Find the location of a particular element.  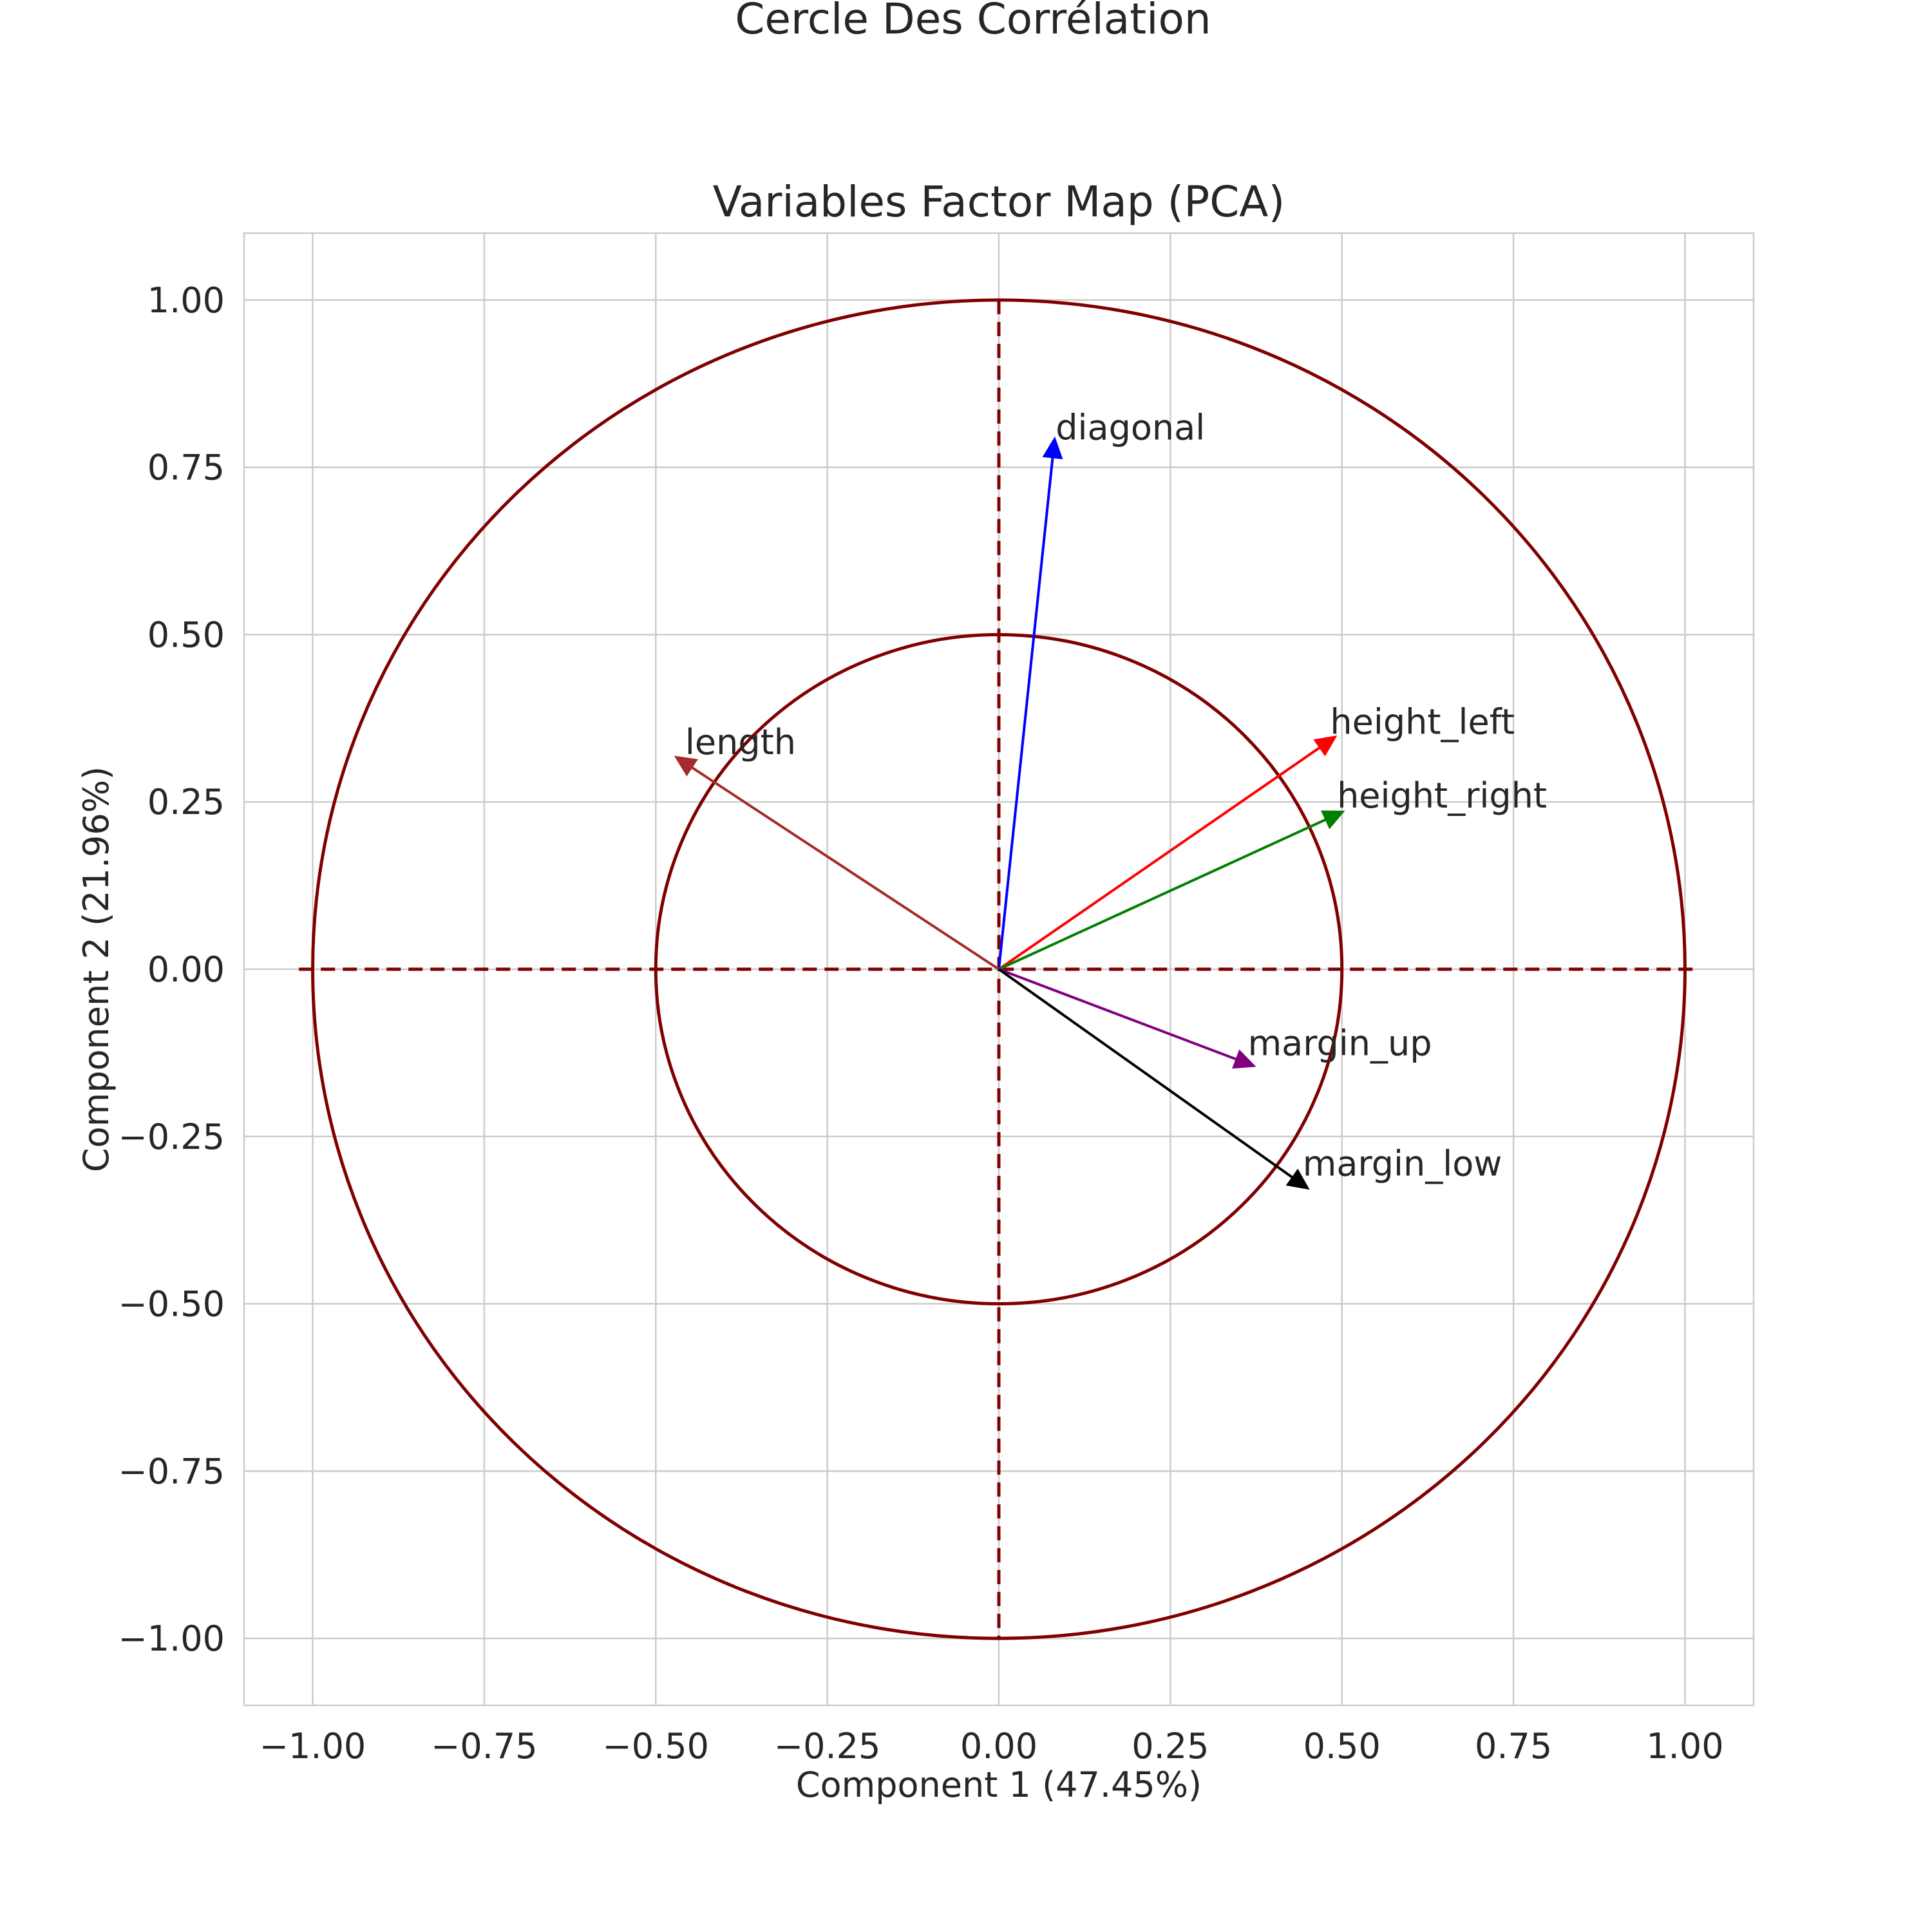

margin_low-label: margin_low is located at coordinates (1403, 1164).